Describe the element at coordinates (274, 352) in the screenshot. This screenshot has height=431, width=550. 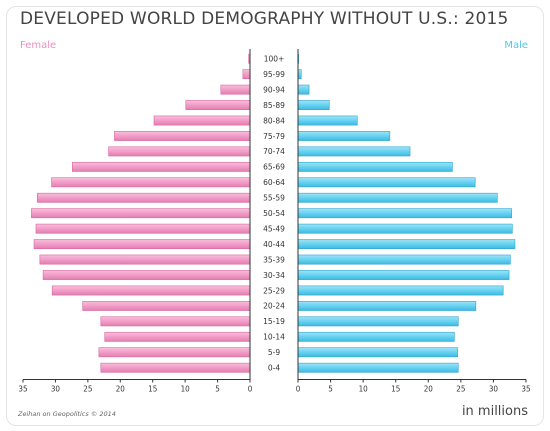
I see `age-label-5-9: 5-9` at that location.